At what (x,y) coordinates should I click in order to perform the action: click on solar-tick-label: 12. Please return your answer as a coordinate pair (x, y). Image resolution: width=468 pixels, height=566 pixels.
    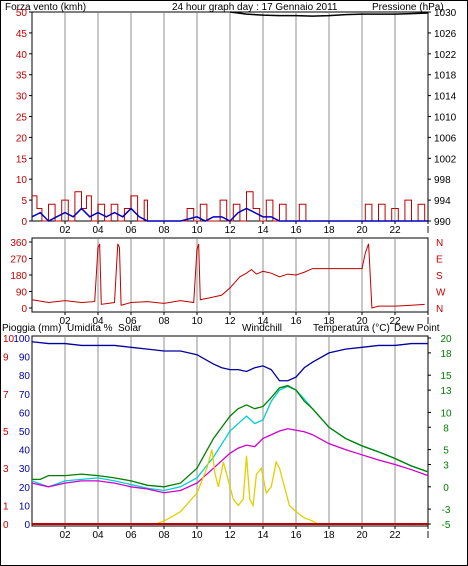
    Looking at the image, I should click on (25, 451).